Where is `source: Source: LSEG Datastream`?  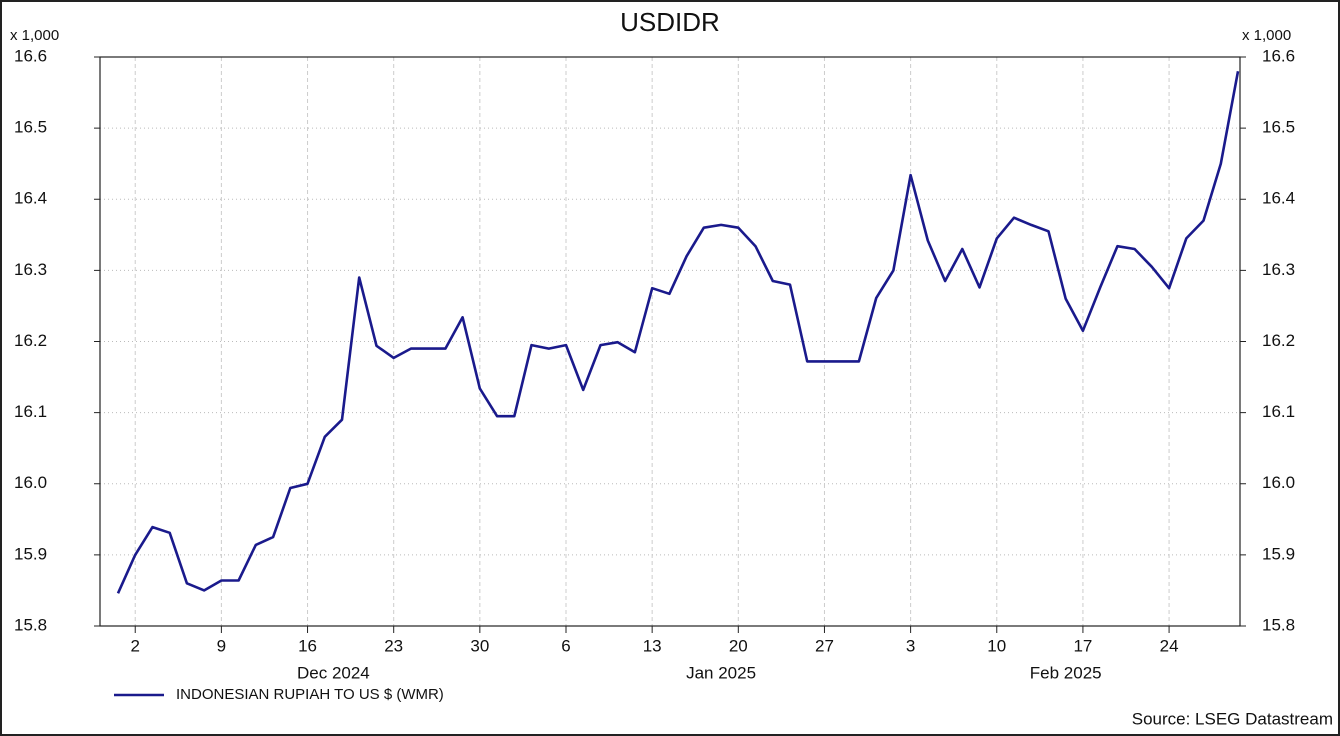 source: Source: LSEG Datastream is located at coordinates (1232, 718).